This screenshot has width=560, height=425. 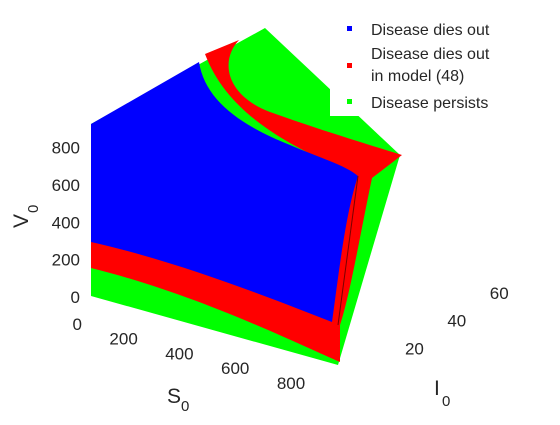 I want to click on y-axis-title-sub: 0, so click(x=446, y=401).